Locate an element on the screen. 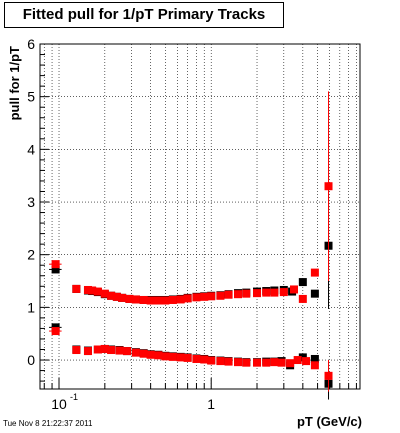  title-box: Fitted pull for 1/pT Primary Tracks is located at coordinates (144, 15).